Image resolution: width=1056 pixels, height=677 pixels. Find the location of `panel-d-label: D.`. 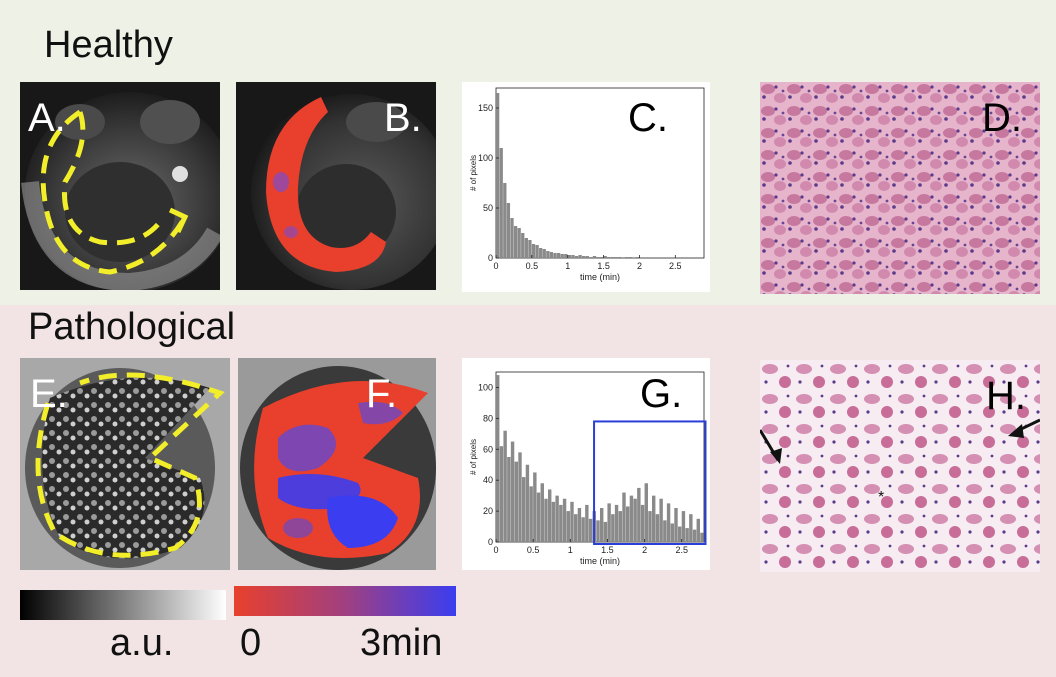

panel-d-label: D. is located at coordinates (1002, 118).